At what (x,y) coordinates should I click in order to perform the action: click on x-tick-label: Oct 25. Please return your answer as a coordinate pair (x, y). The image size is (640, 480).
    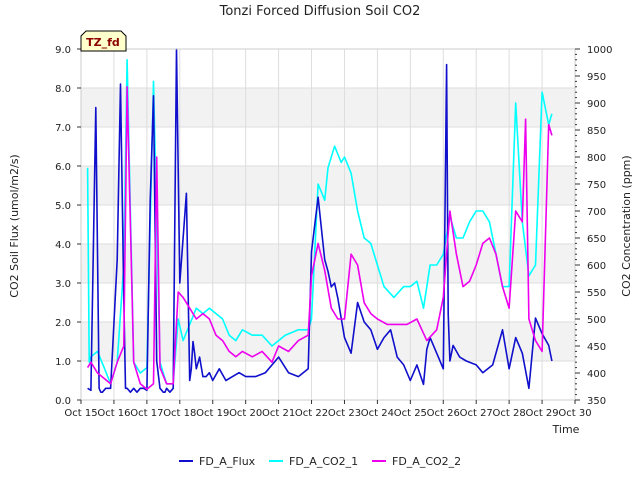
    Looking at the image, I should click on (410, 413).